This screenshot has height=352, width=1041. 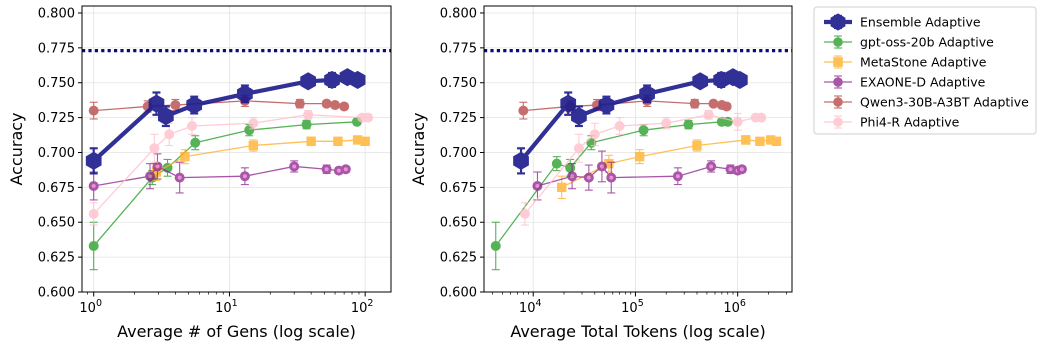 I want to click on series-gpt-oss-20b-adaptive, so click(x=225, y=193).